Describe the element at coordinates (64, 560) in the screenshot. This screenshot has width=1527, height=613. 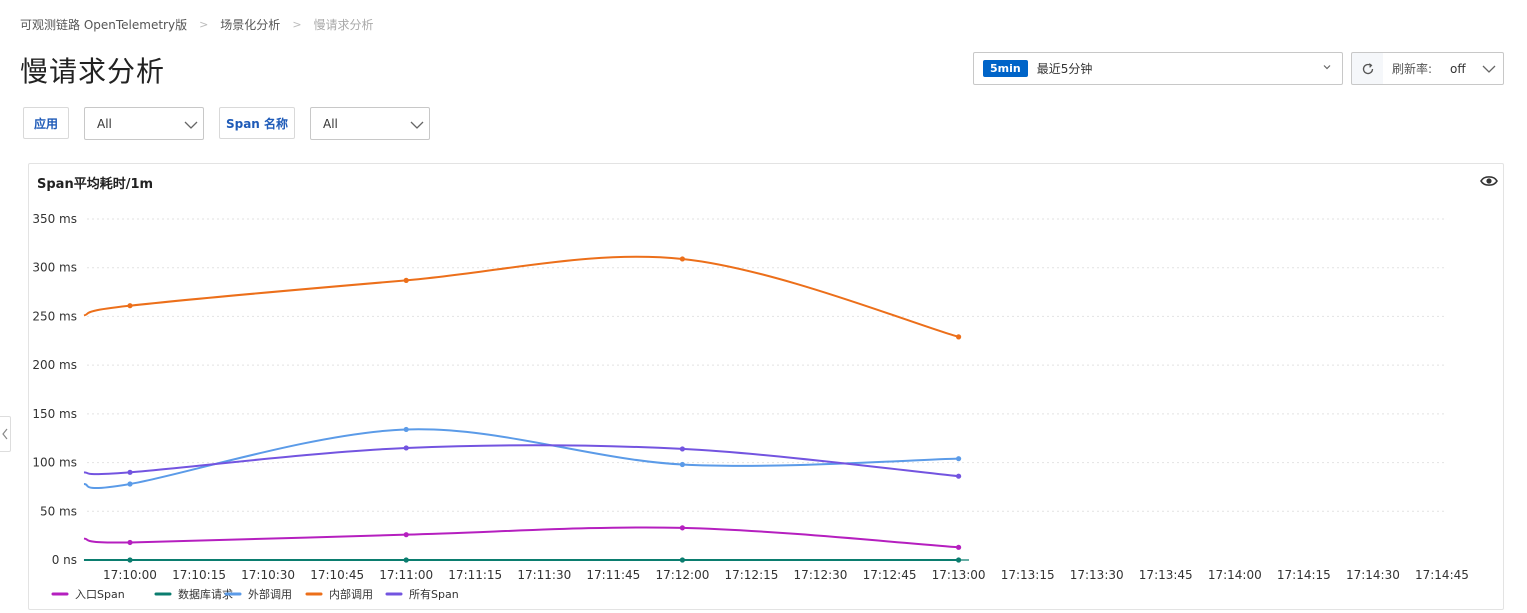
I see `y-tick-label: 0 ns` at that location.